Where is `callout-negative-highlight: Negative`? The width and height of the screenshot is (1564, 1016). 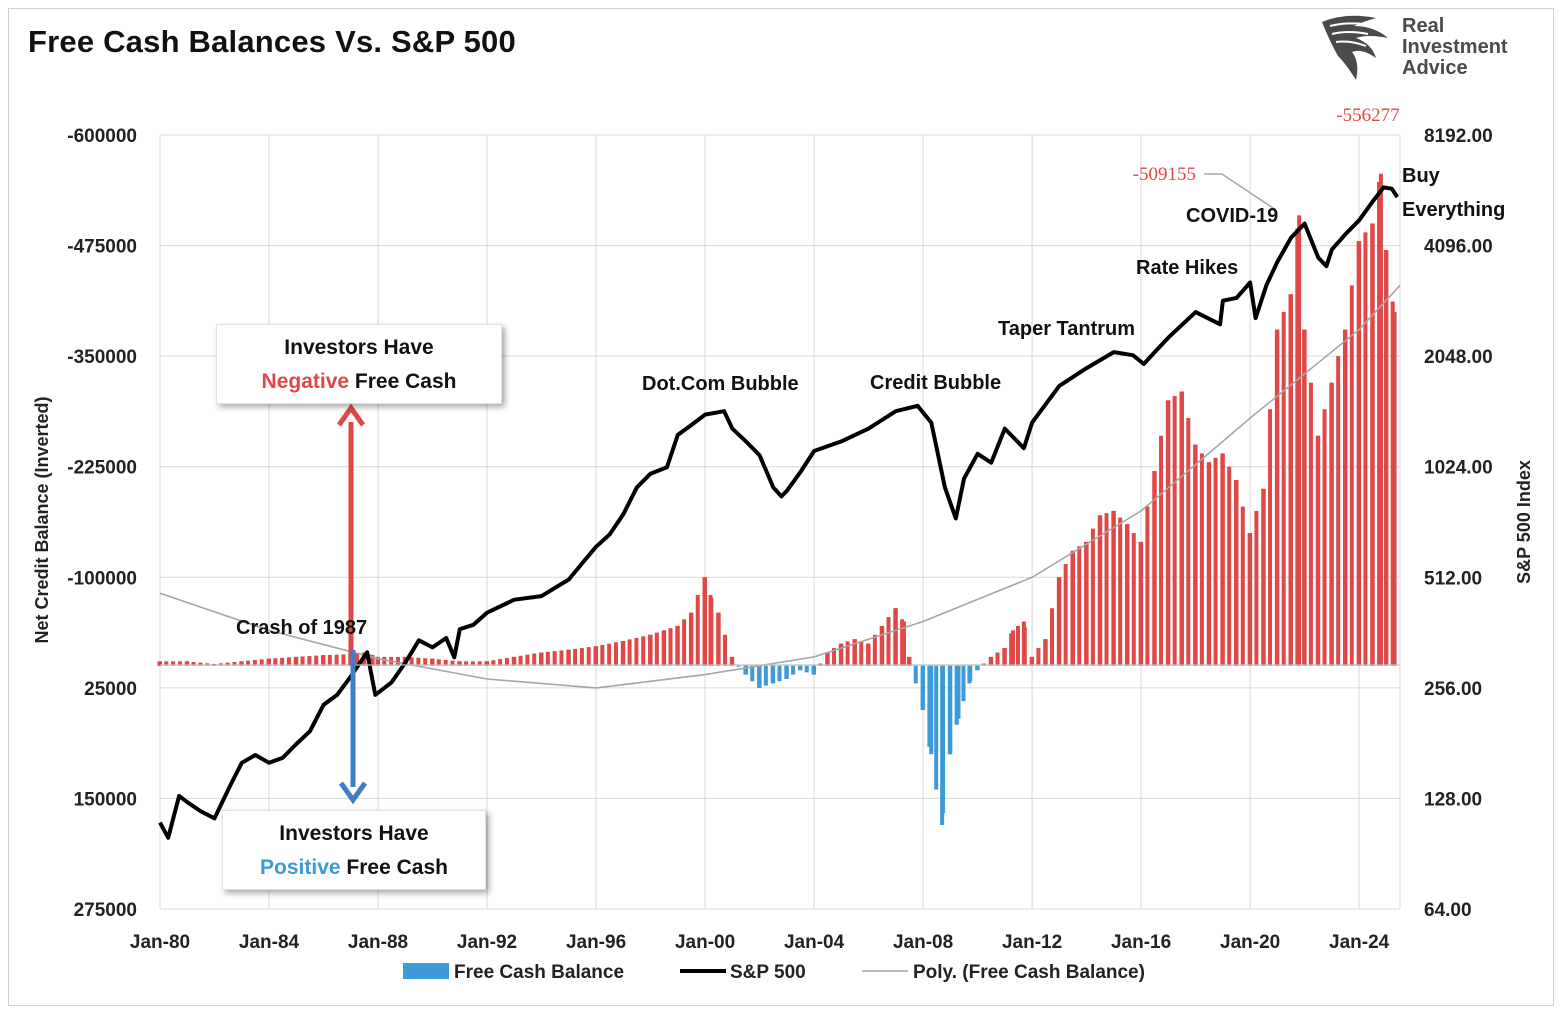
callout-negative-highlight: Negative is located at coordinates (305, 381).